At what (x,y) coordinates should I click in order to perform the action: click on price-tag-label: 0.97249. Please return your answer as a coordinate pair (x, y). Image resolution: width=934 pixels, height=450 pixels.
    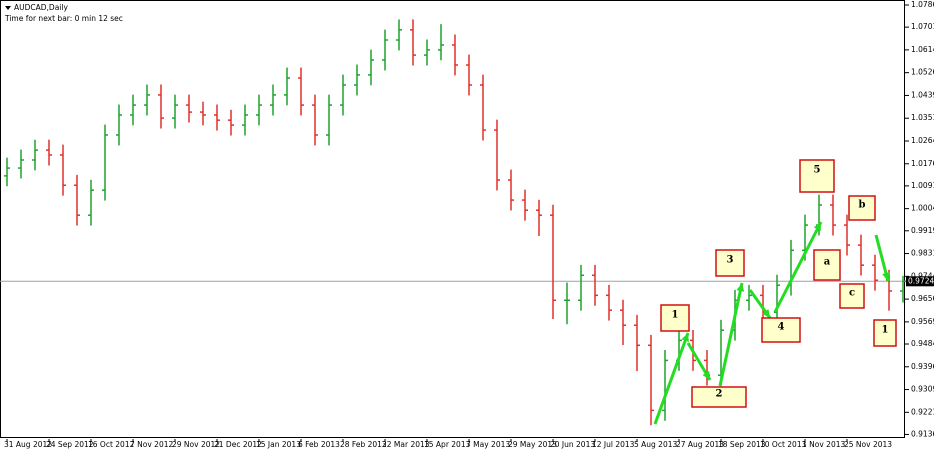
    Looking at the image, I should click on (921, 280).